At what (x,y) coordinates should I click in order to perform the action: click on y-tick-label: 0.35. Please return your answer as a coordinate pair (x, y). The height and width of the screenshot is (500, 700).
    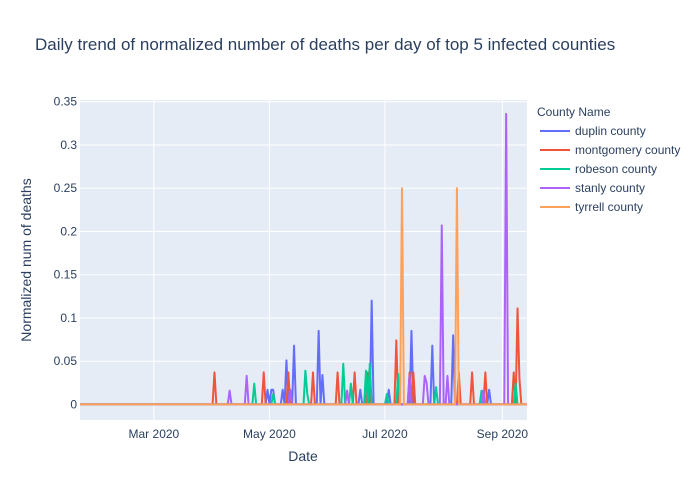
    Looking at the image, I should click on (66, 102).